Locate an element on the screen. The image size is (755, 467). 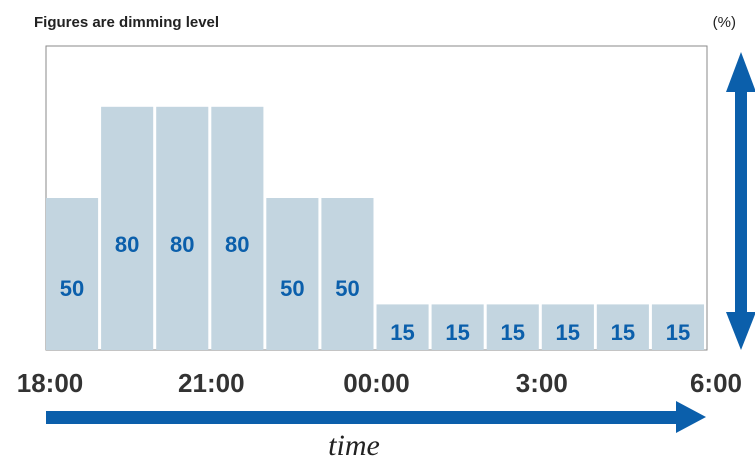
unit-label: (%) is located at coordinates (724, 22).